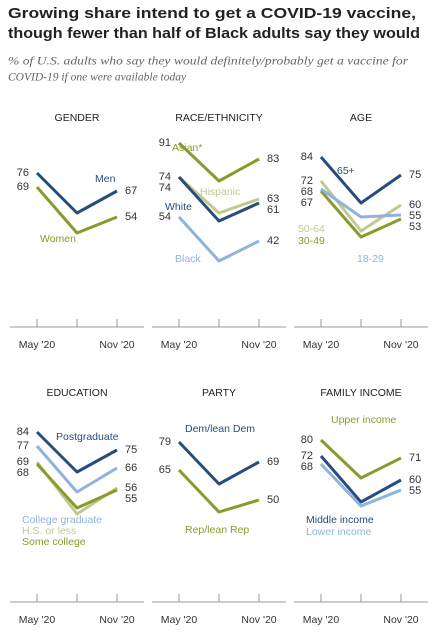 The image size is (432, 637). What do you see at coordinates (87, 437) in the screenshot?
I see `legend-label: Postgraduate` at bounding box center [87, 437].